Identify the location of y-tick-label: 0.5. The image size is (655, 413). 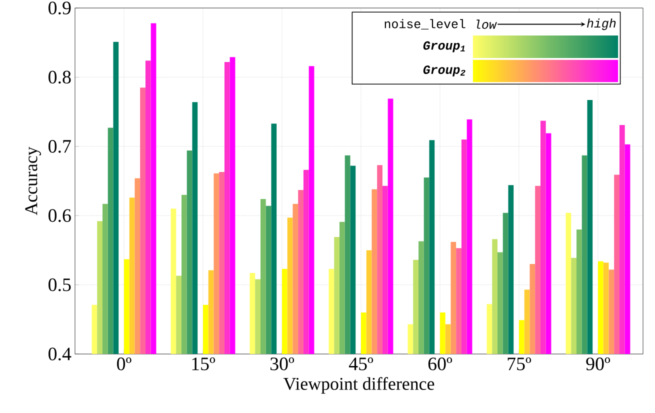
(59, 285).